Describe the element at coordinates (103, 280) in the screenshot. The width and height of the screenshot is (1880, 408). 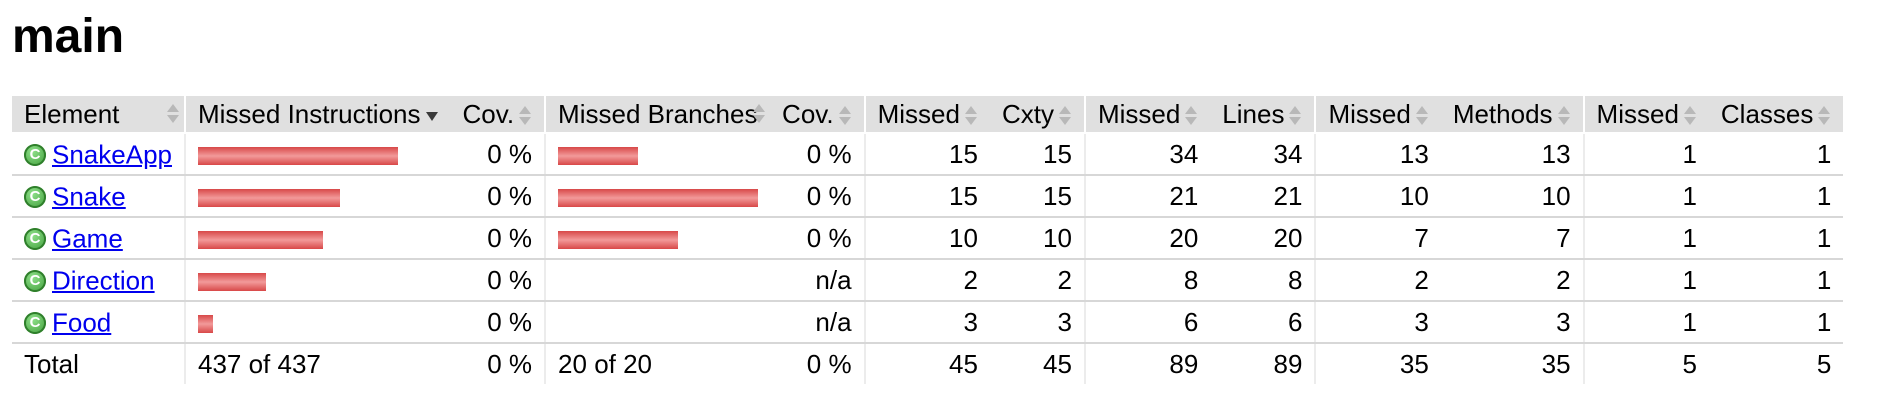
I see `element-link: Direction` at that location.